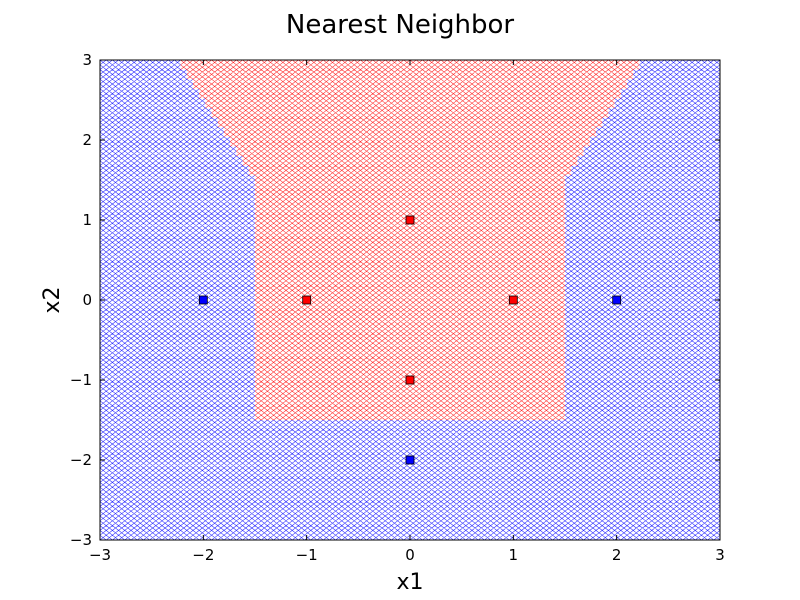  I want to click on x-tick-label: 2, so click(617, 555).